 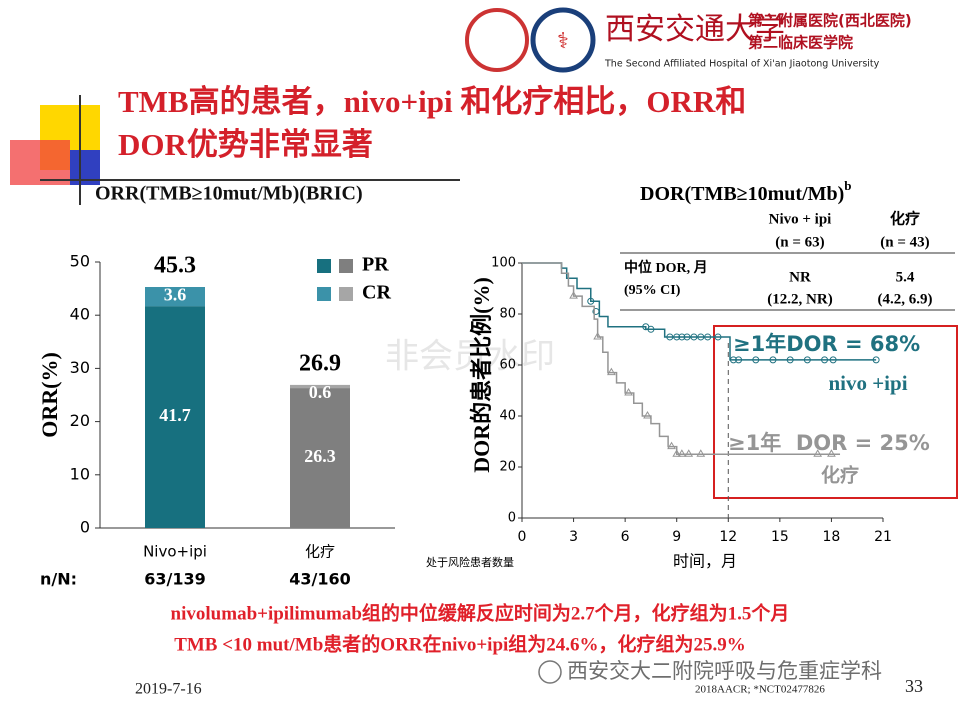 What do you see at coordinates (666, 267) in the screenshot?
I see `table-row-label: 中位 DOR, 月` at bounding box center [666, 267].